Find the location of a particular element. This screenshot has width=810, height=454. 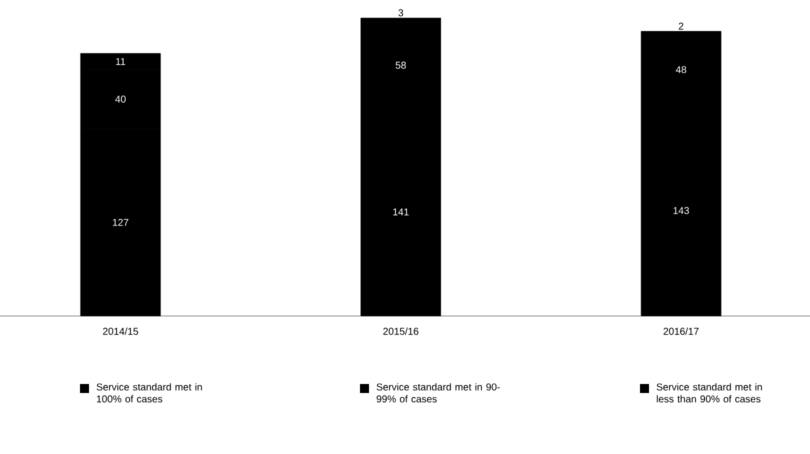

legend-label: Service standard met in 90-99% of cases is located at coordinates (438, 392).